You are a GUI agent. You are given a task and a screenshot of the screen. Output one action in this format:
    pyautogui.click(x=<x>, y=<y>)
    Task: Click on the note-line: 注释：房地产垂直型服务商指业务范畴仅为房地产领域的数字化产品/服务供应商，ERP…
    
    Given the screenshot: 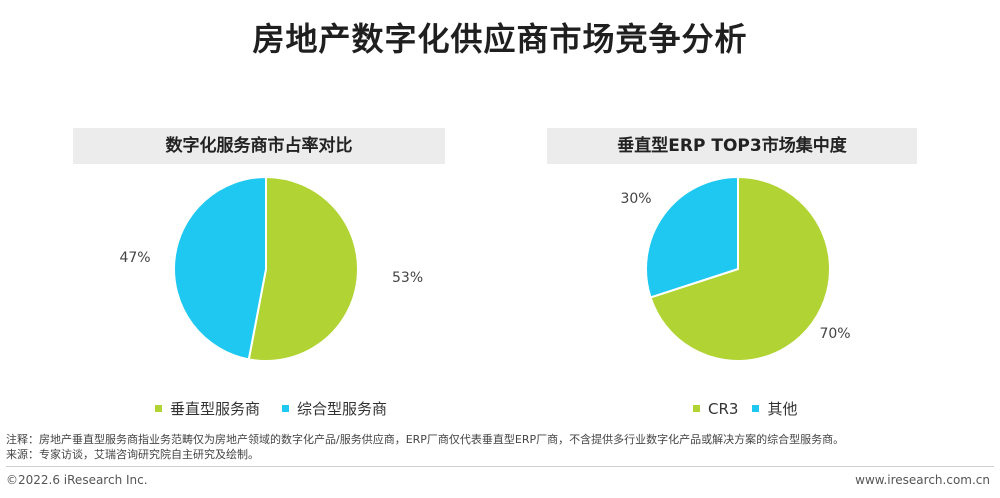 What is the action you would take?
    pyautogui.click(x=425, y=439)
    